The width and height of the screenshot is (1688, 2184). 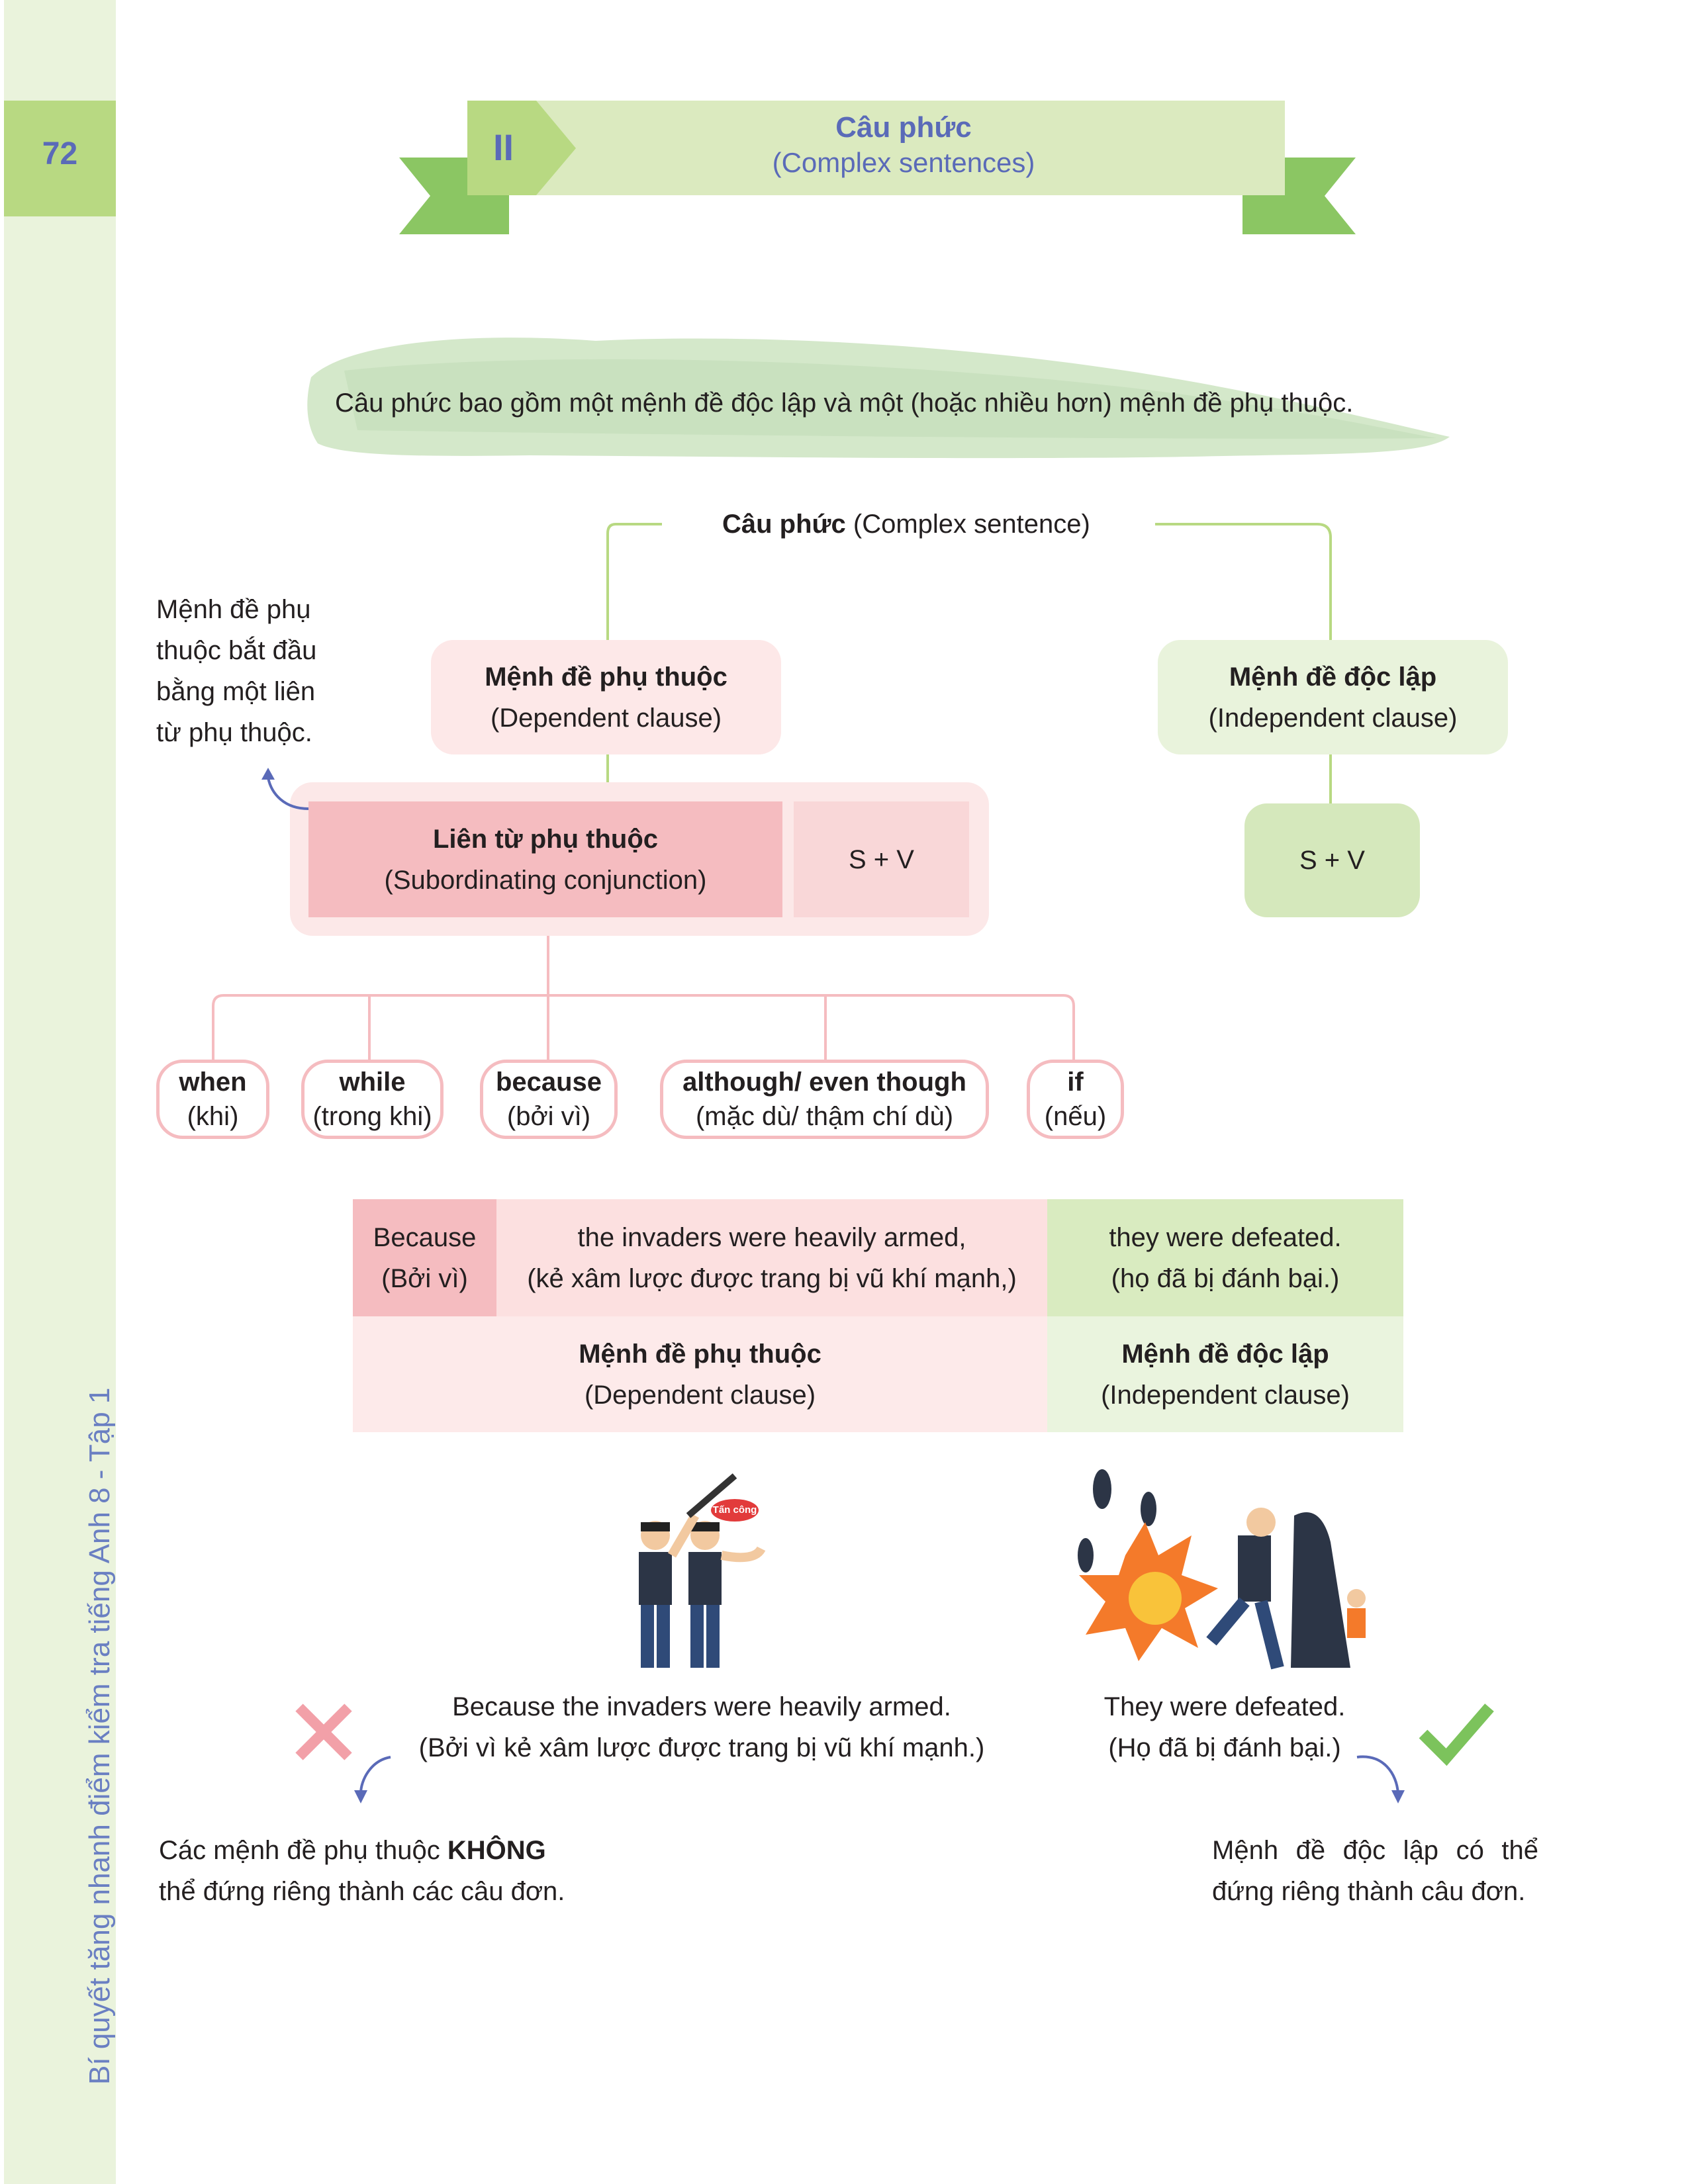 What do you see at coordinates (702, 1570) in the screenshot?
I see `invaders-illustration` at bounding box center [702, 1570].